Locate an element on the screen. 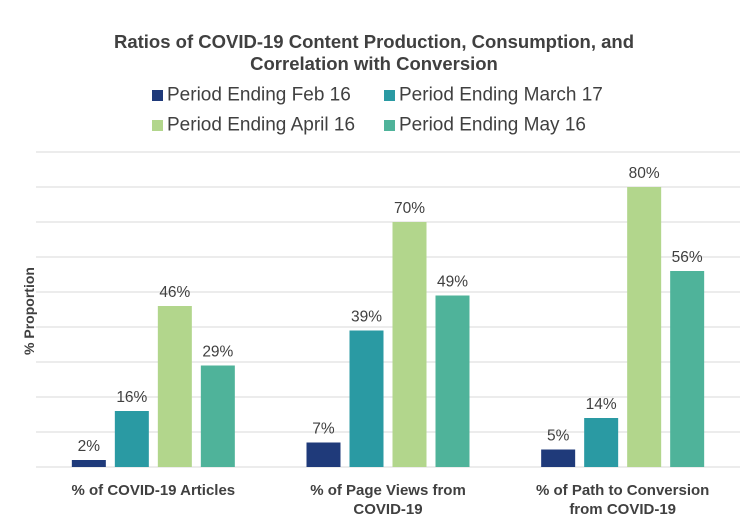  category-label: COVID-19 is located at coordinates (387, 509).